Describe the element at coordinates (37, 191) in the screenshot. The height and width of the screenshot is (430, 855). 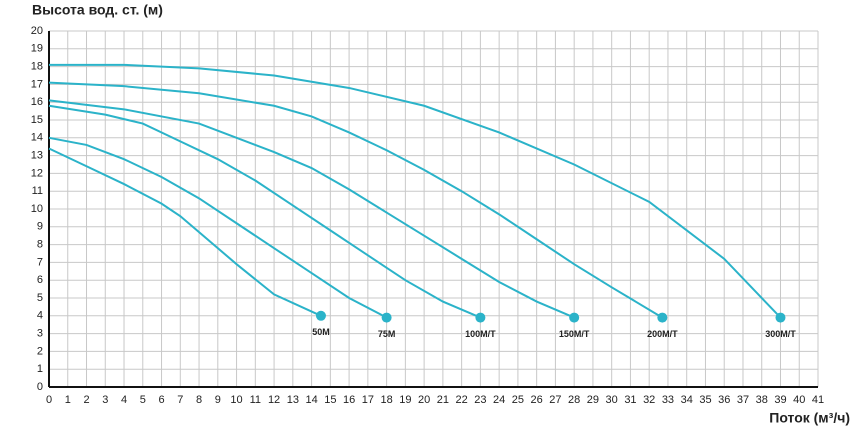
I see `y-tick-label: 11` at that location.